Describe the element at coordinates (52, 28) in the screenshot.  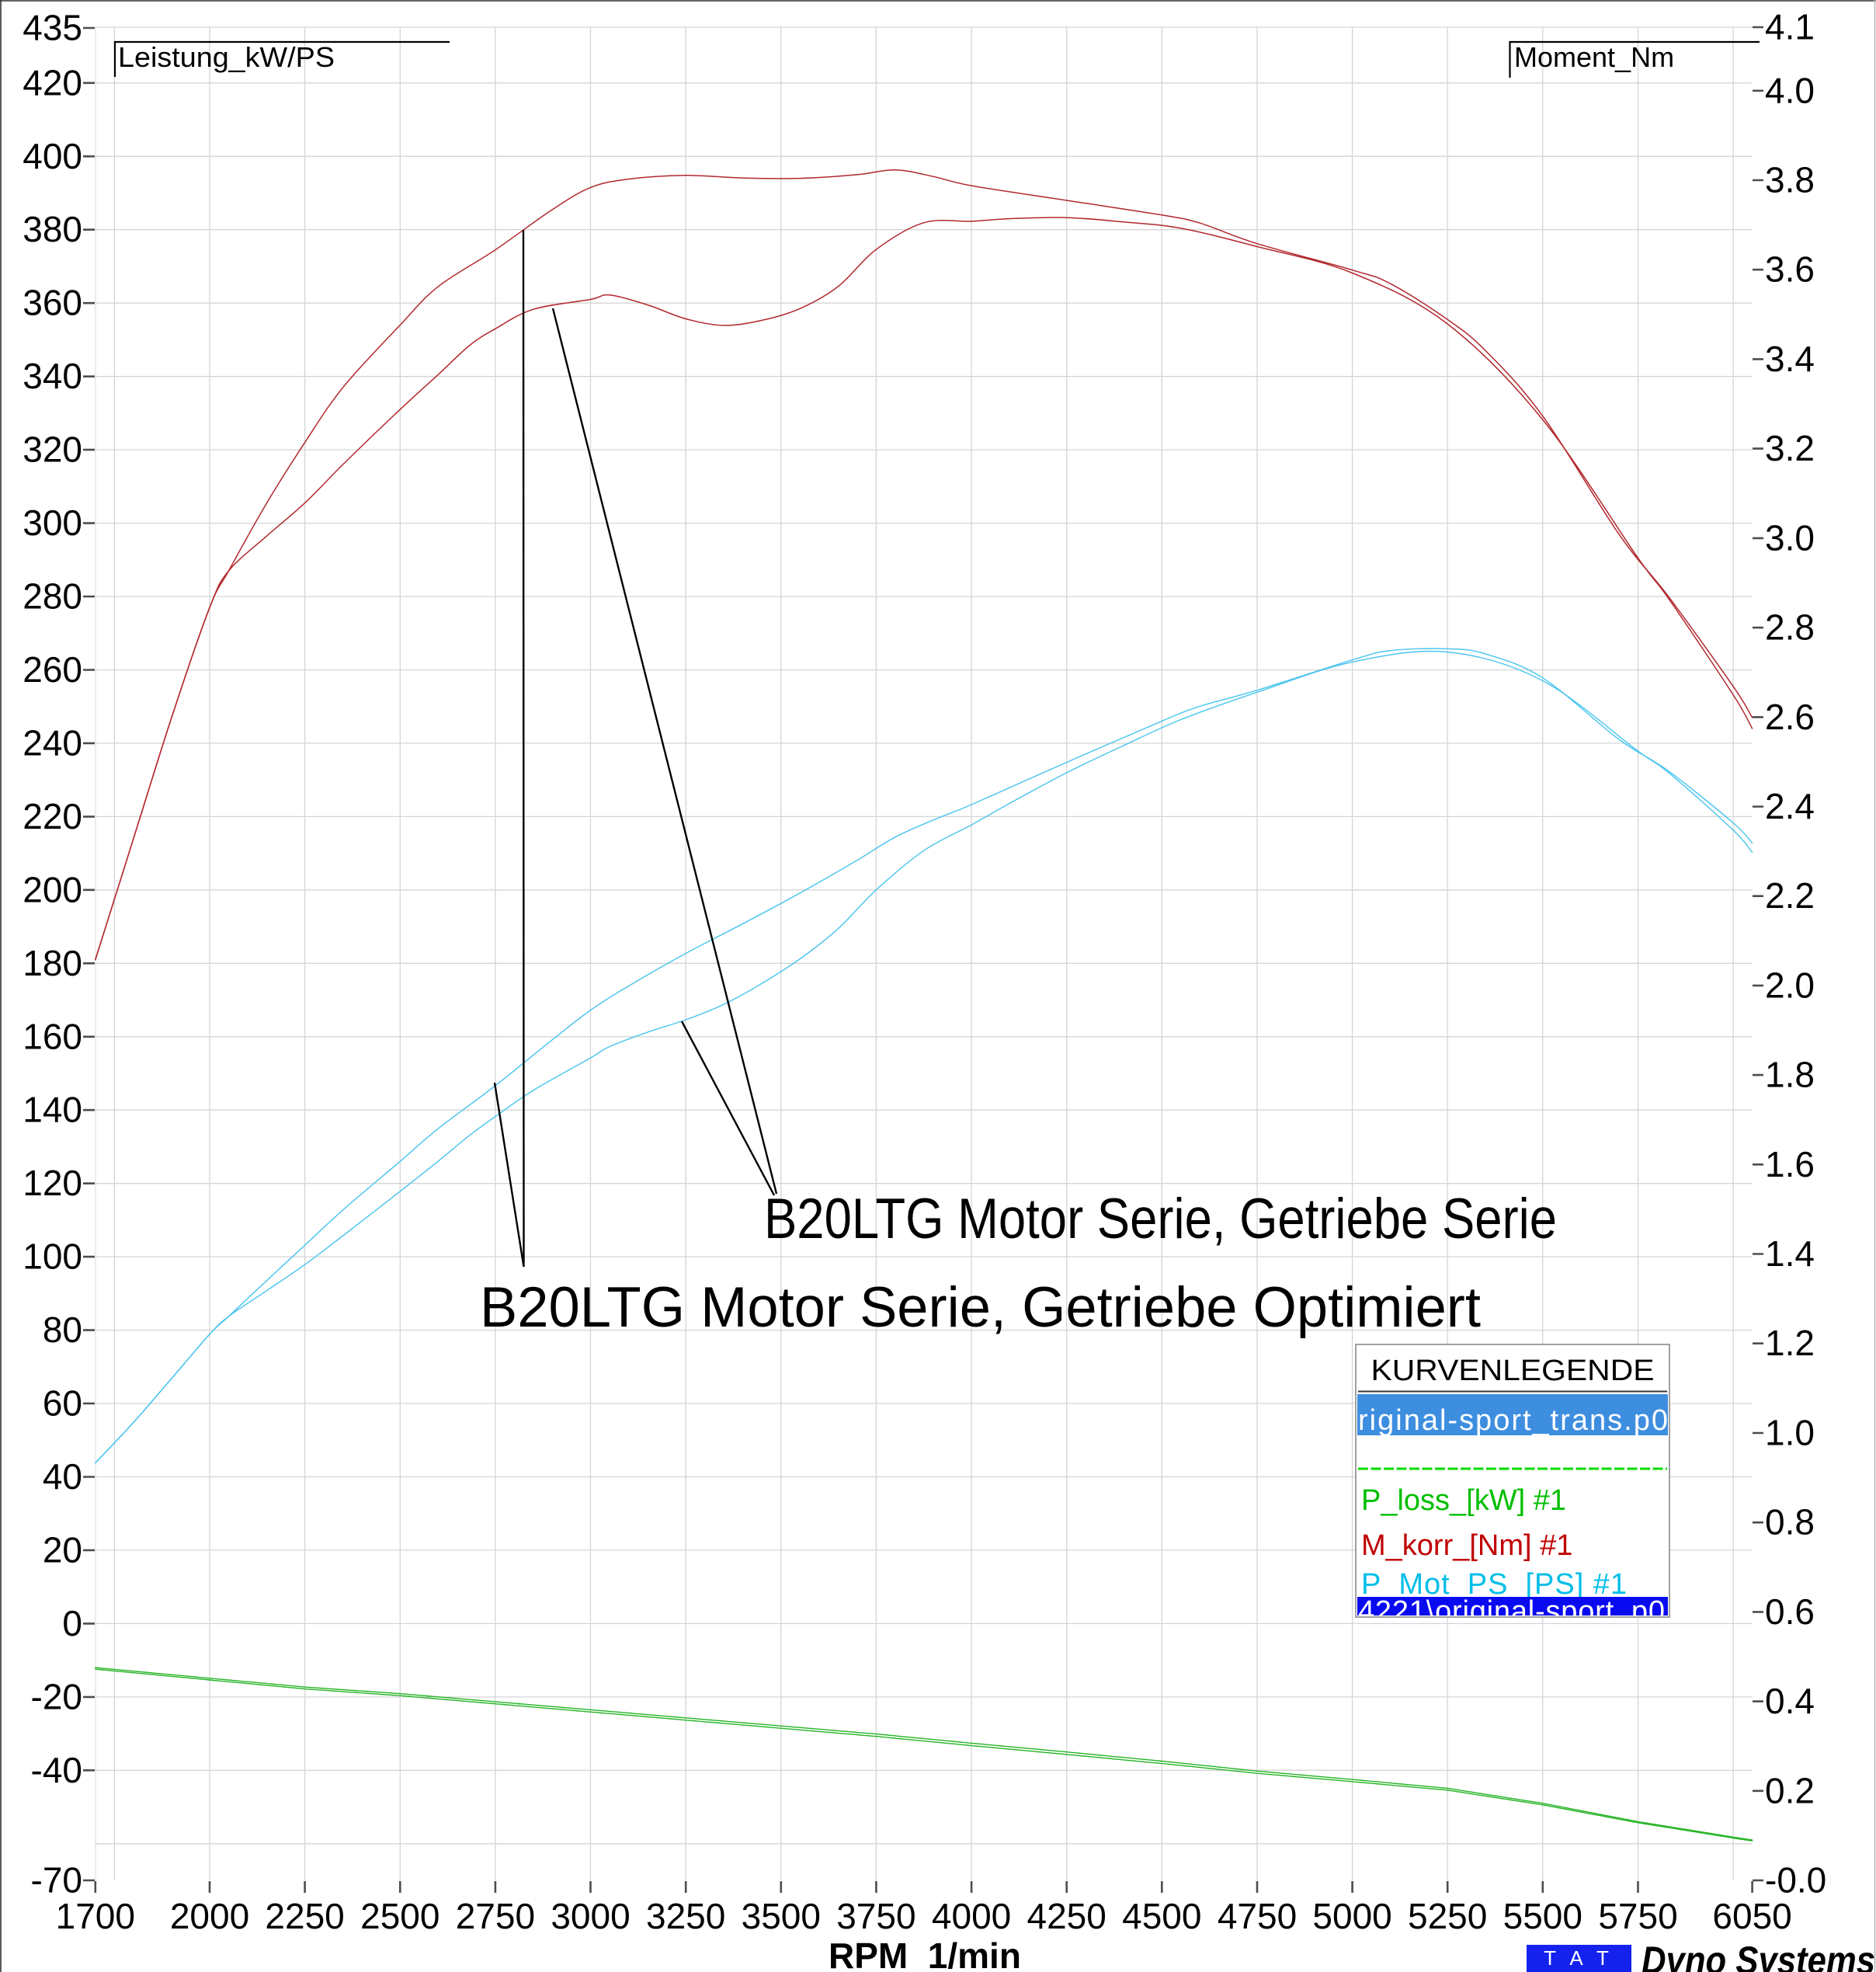
I see `svg-text: 435` at that location.